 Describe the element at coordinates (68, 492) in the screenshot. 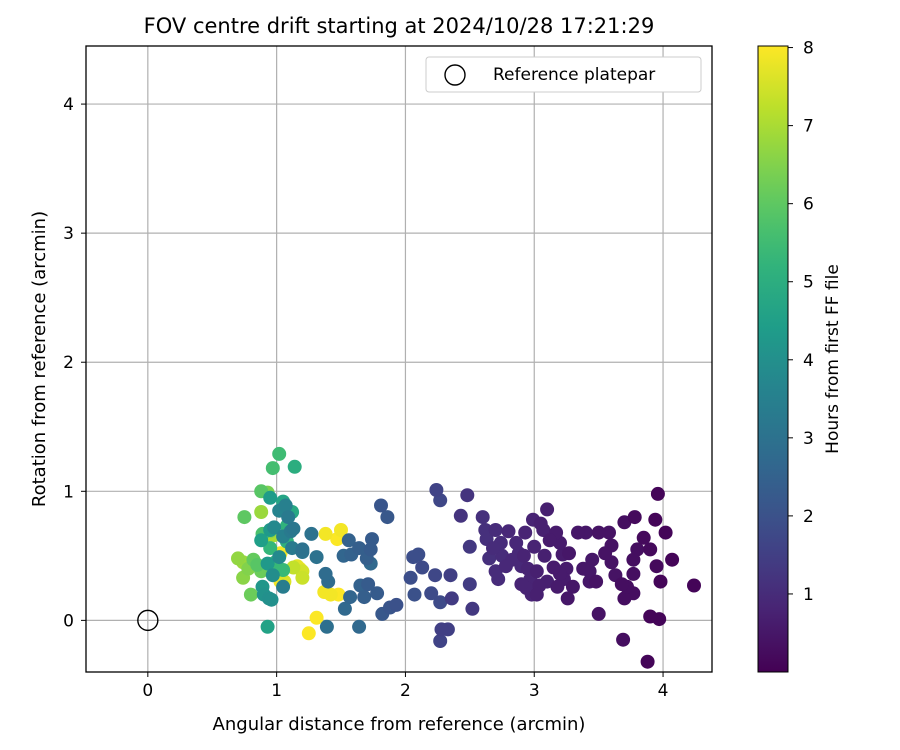

I see `y-tick-label: 1` at that location.